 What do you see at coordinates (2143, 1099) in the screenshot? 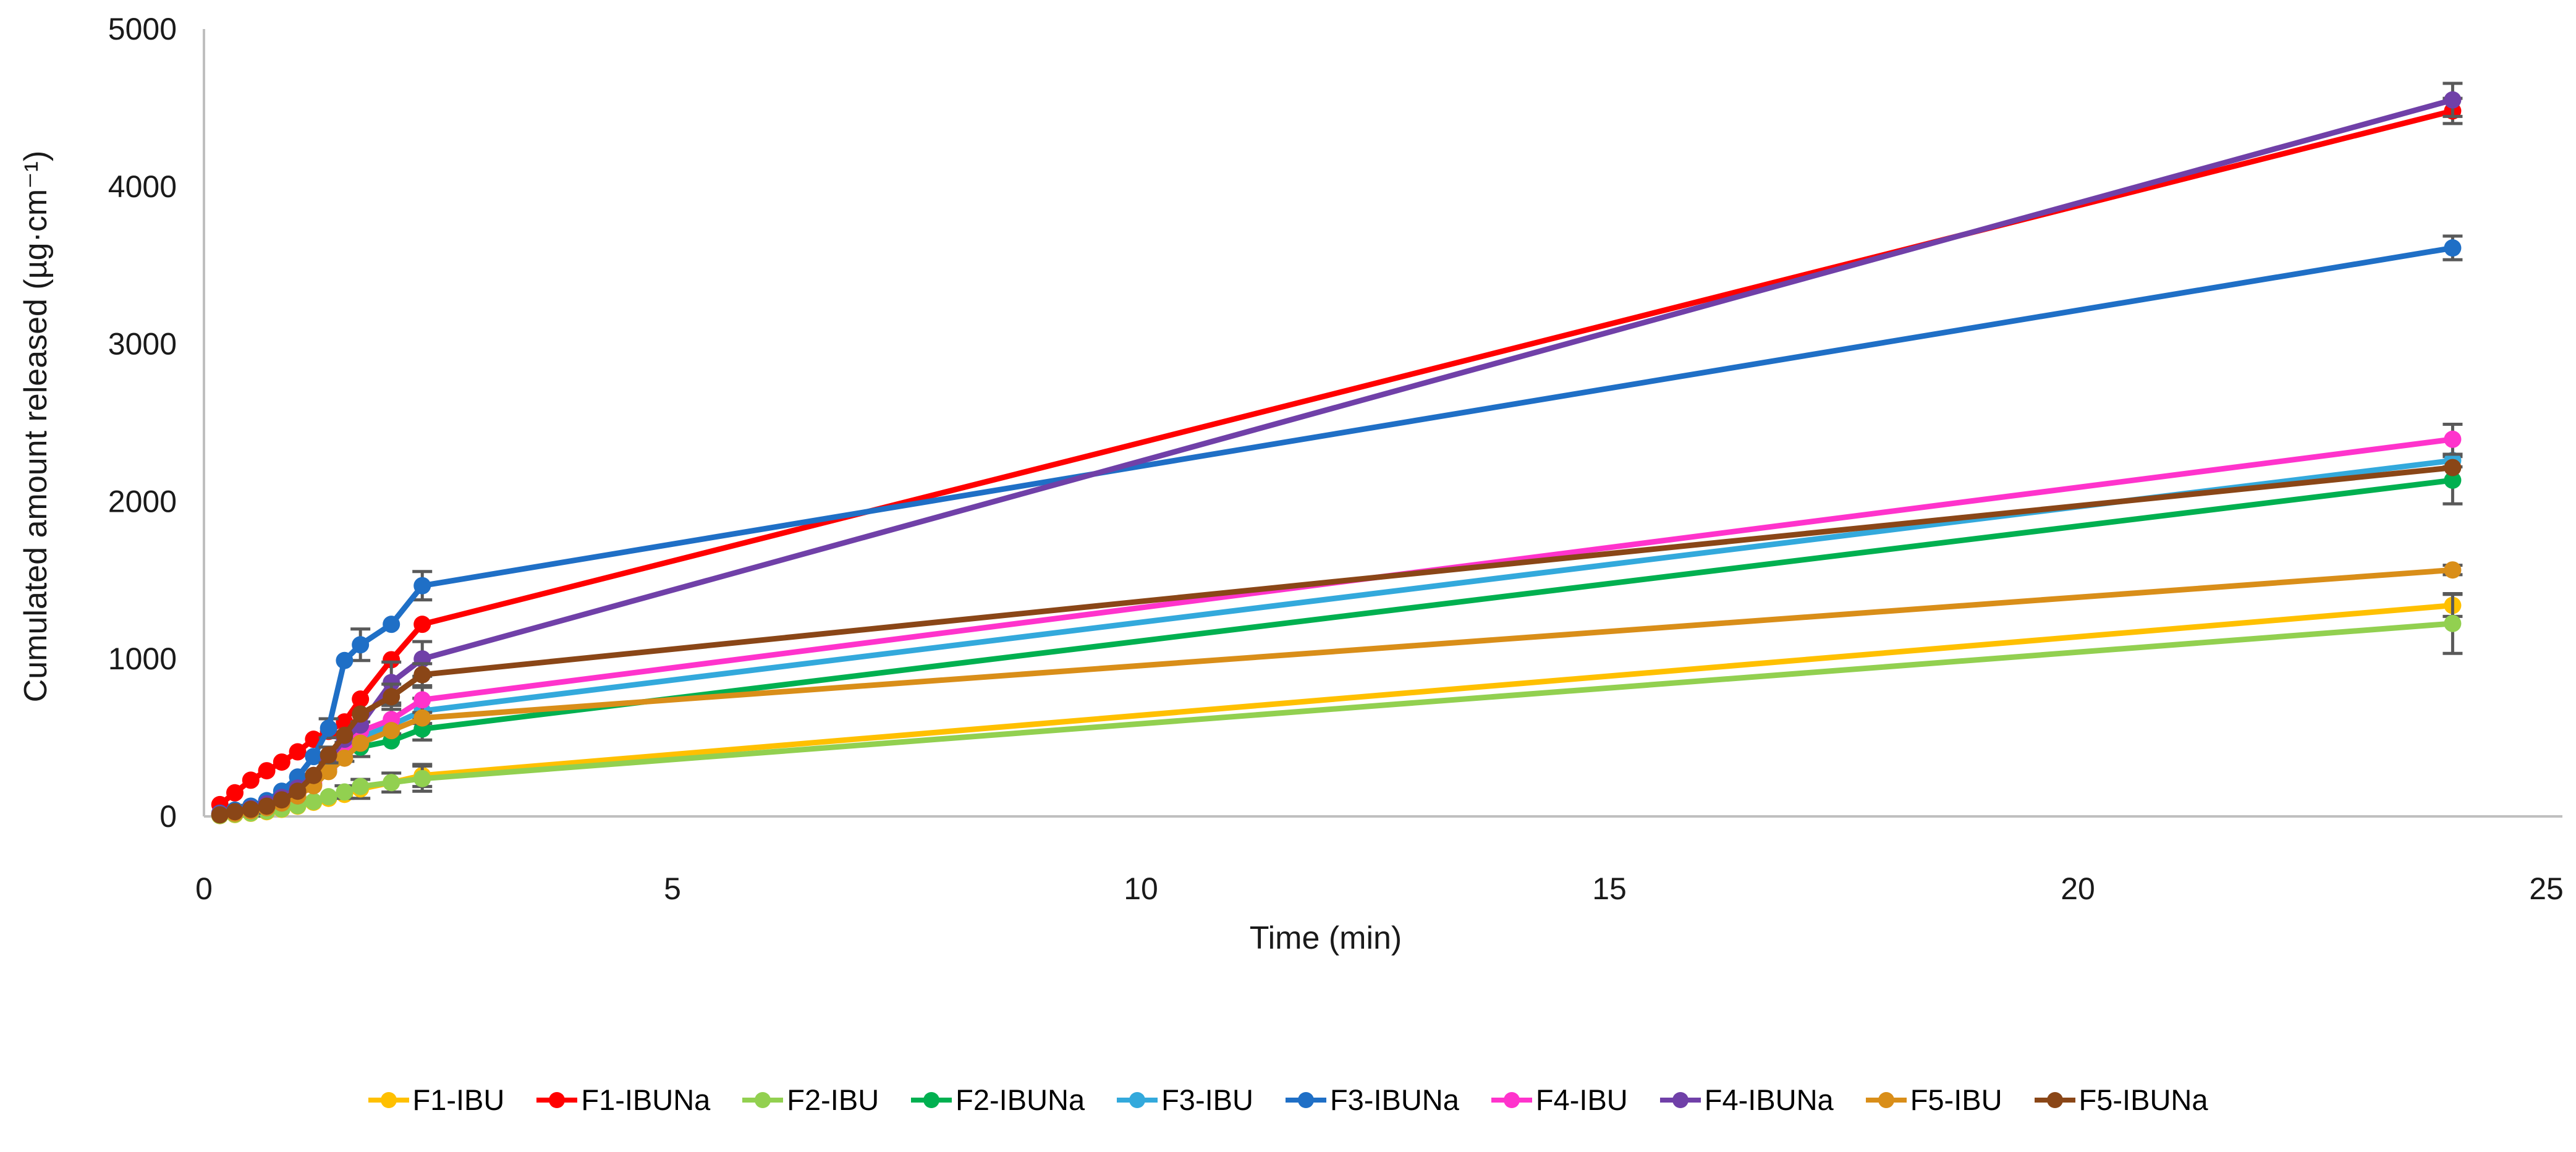
I see `series-label: F5-IBUNa` at bounding box center [2143, 1099].